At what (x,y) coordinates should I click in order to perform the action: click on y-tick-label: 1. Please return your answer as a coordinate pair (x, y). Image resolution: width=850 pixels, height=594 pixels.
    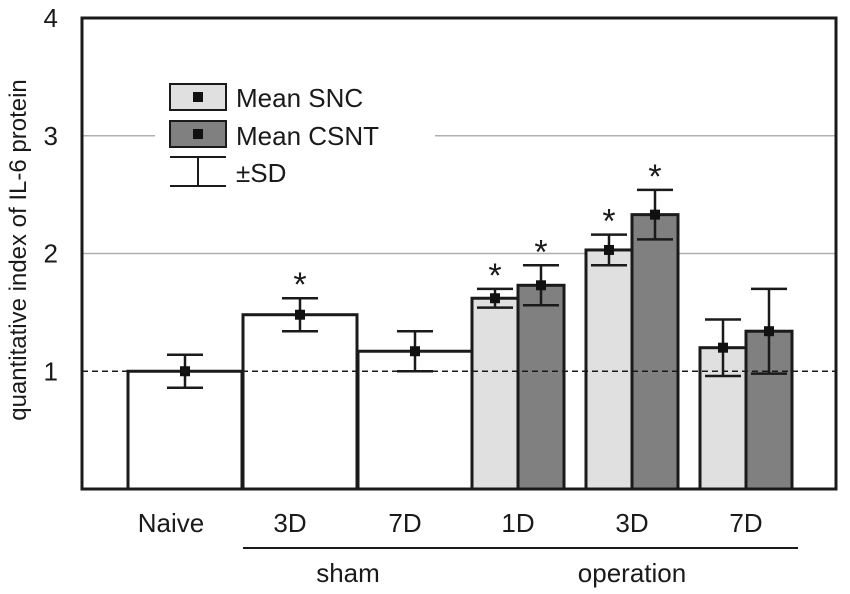
    Looking at the image, I should click on (51, 371).